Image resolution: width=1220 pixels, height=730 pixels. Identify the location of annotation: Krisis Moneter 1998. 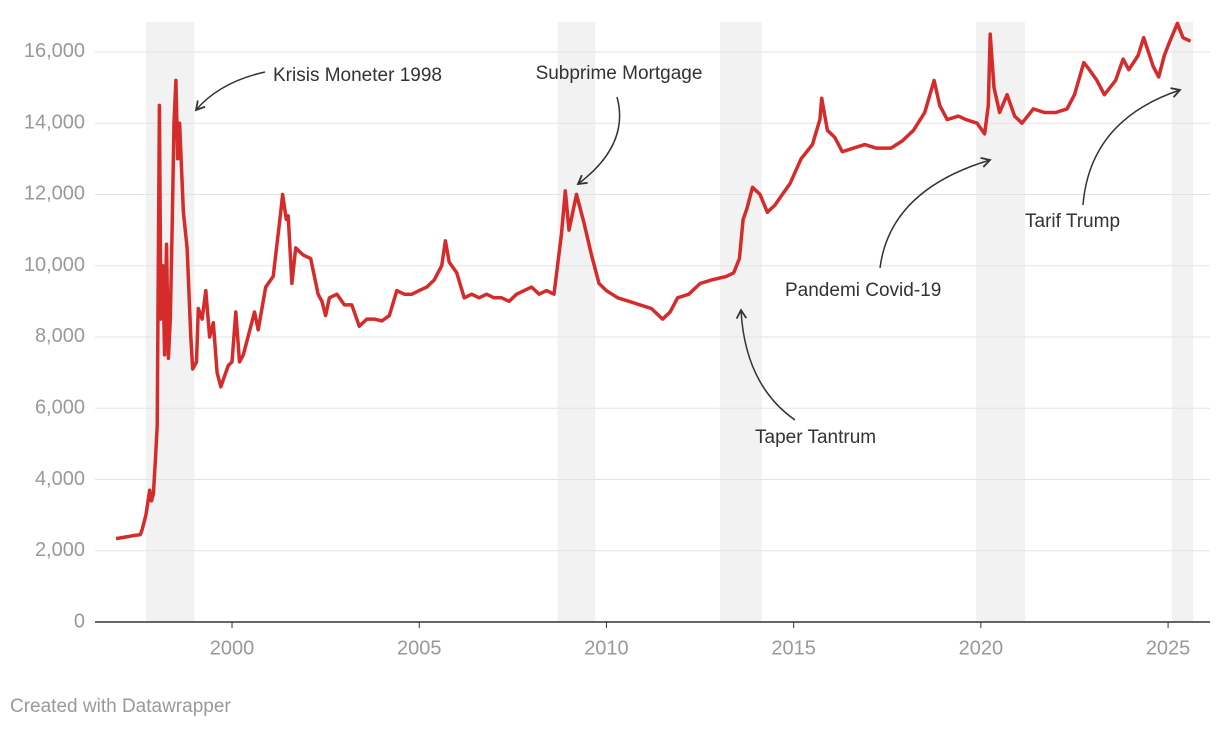
(357, 75).